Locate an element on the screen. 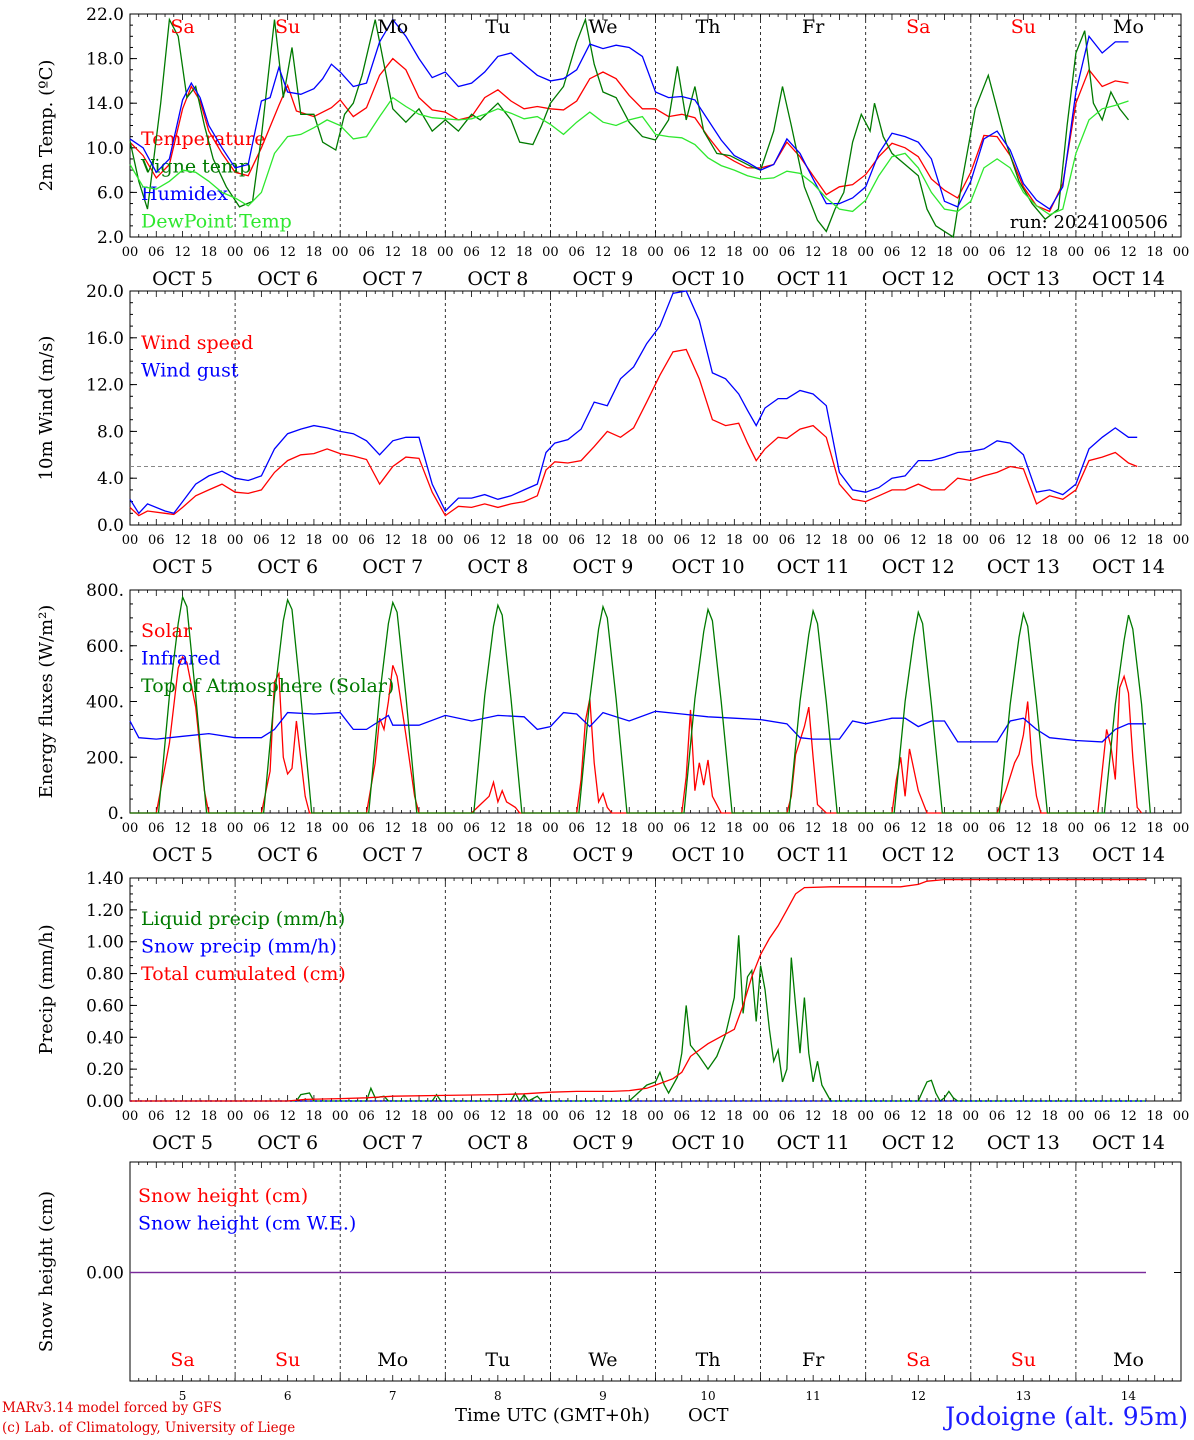 The height and width of the screenshot is (1440, 1194). y-tick-label: 8.0 is located at coordinates (110, 432).